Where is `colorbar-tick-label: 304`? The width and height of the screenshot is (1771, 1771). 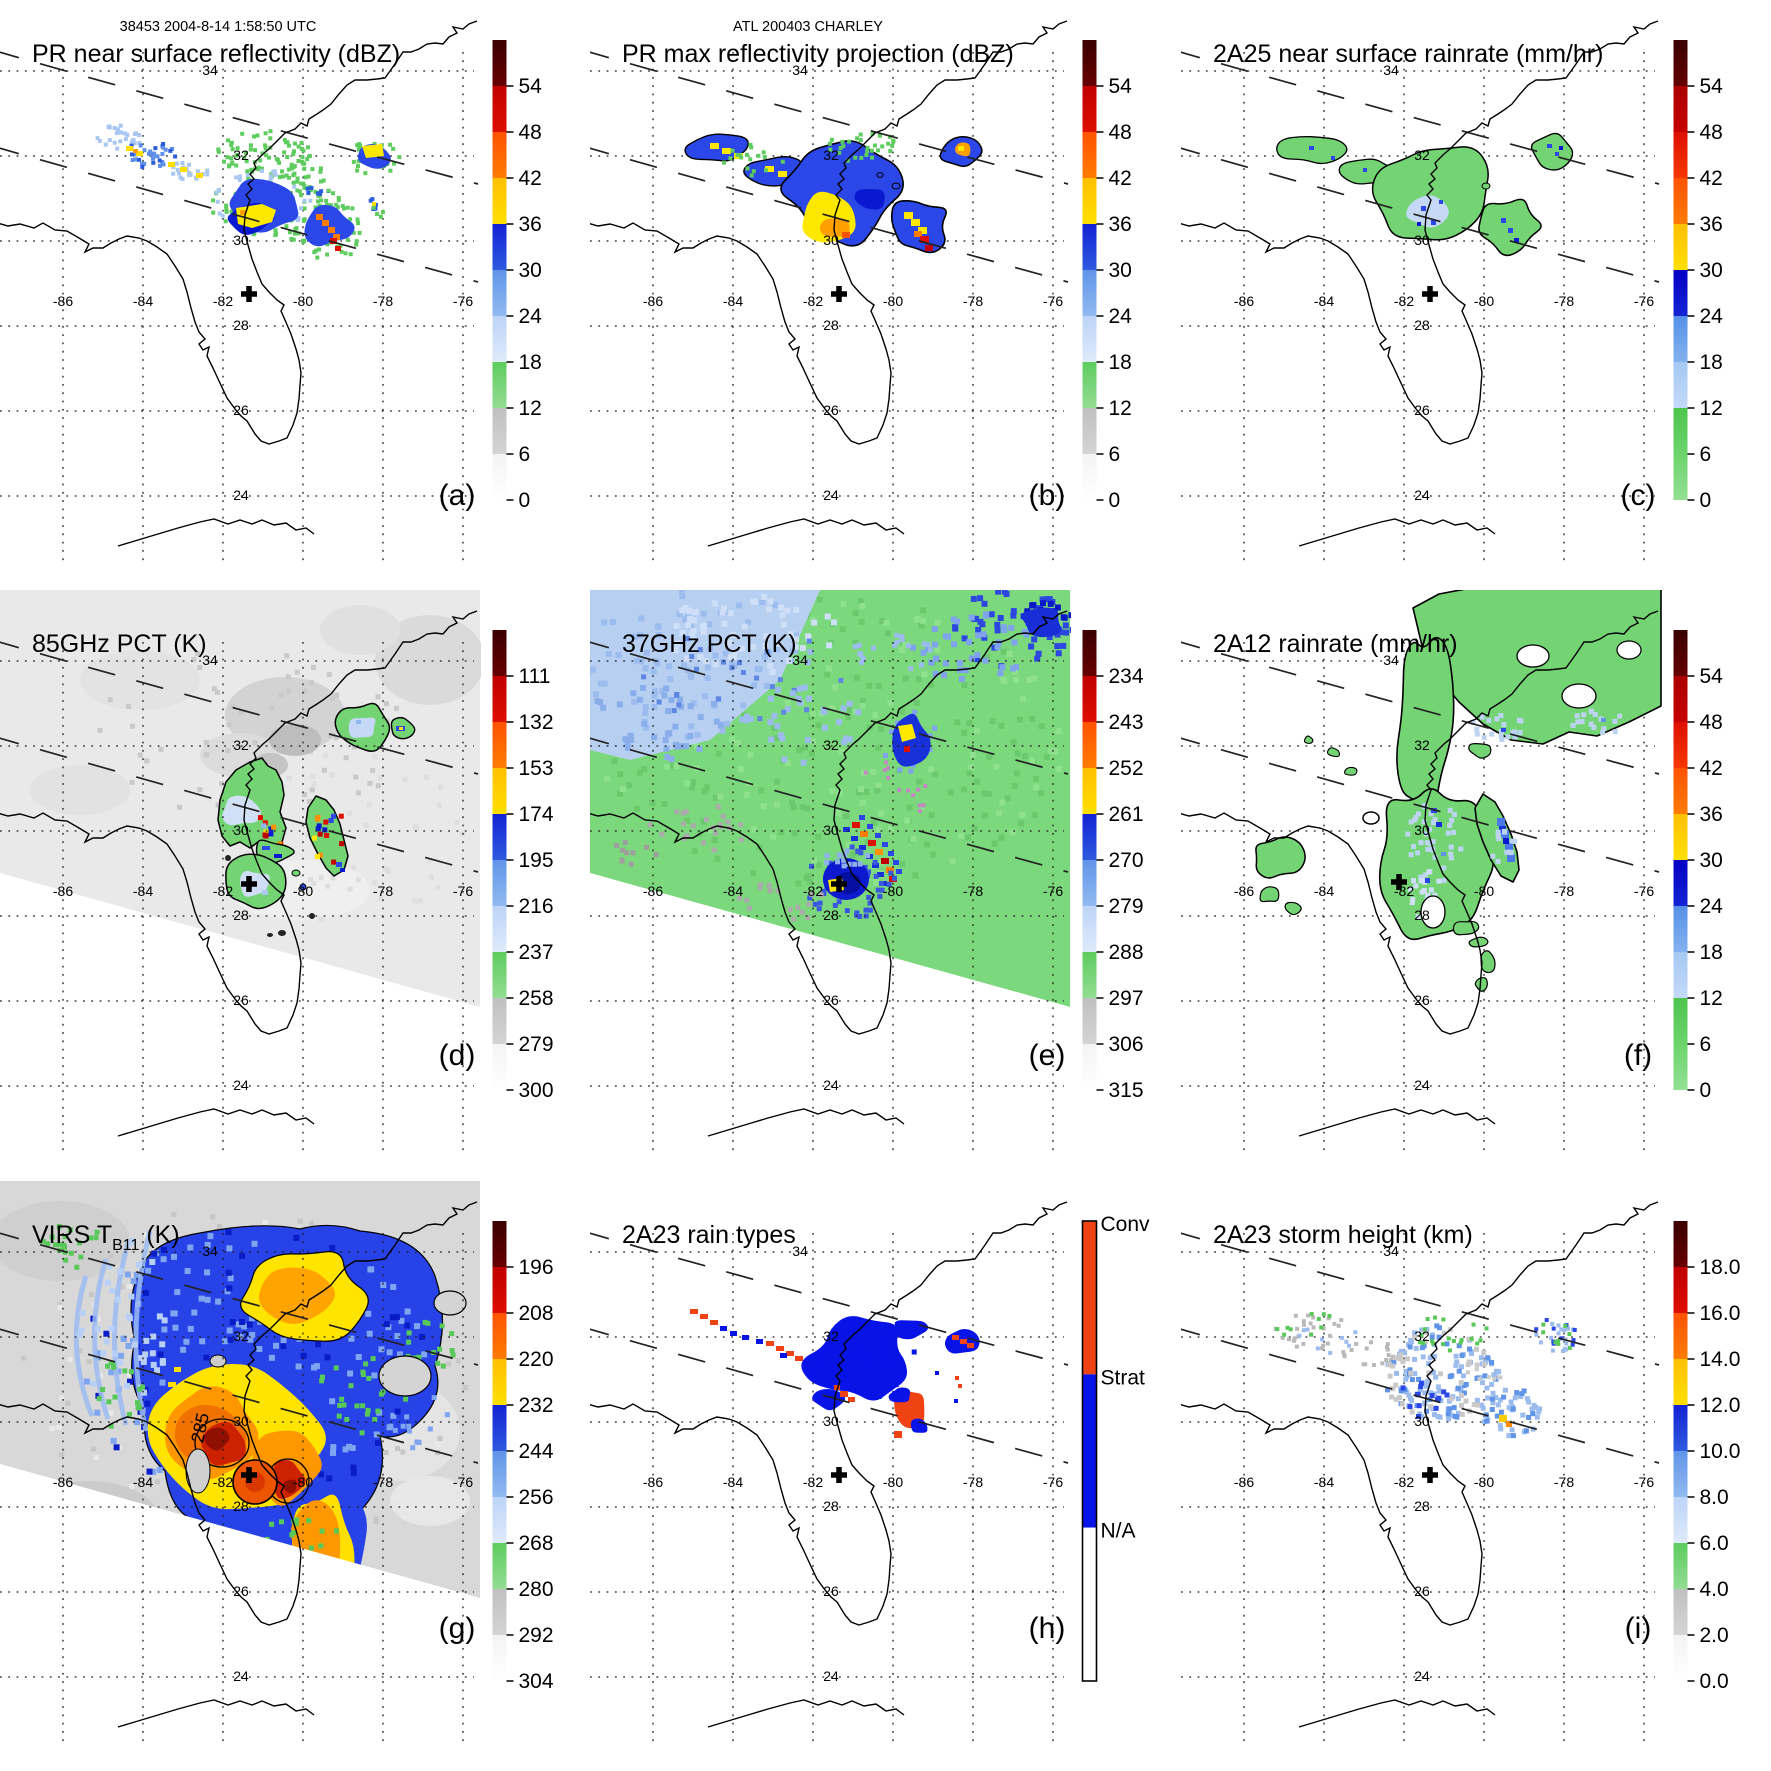 colorbar-tick-label: 304 is located at coordinates (536, 1681).